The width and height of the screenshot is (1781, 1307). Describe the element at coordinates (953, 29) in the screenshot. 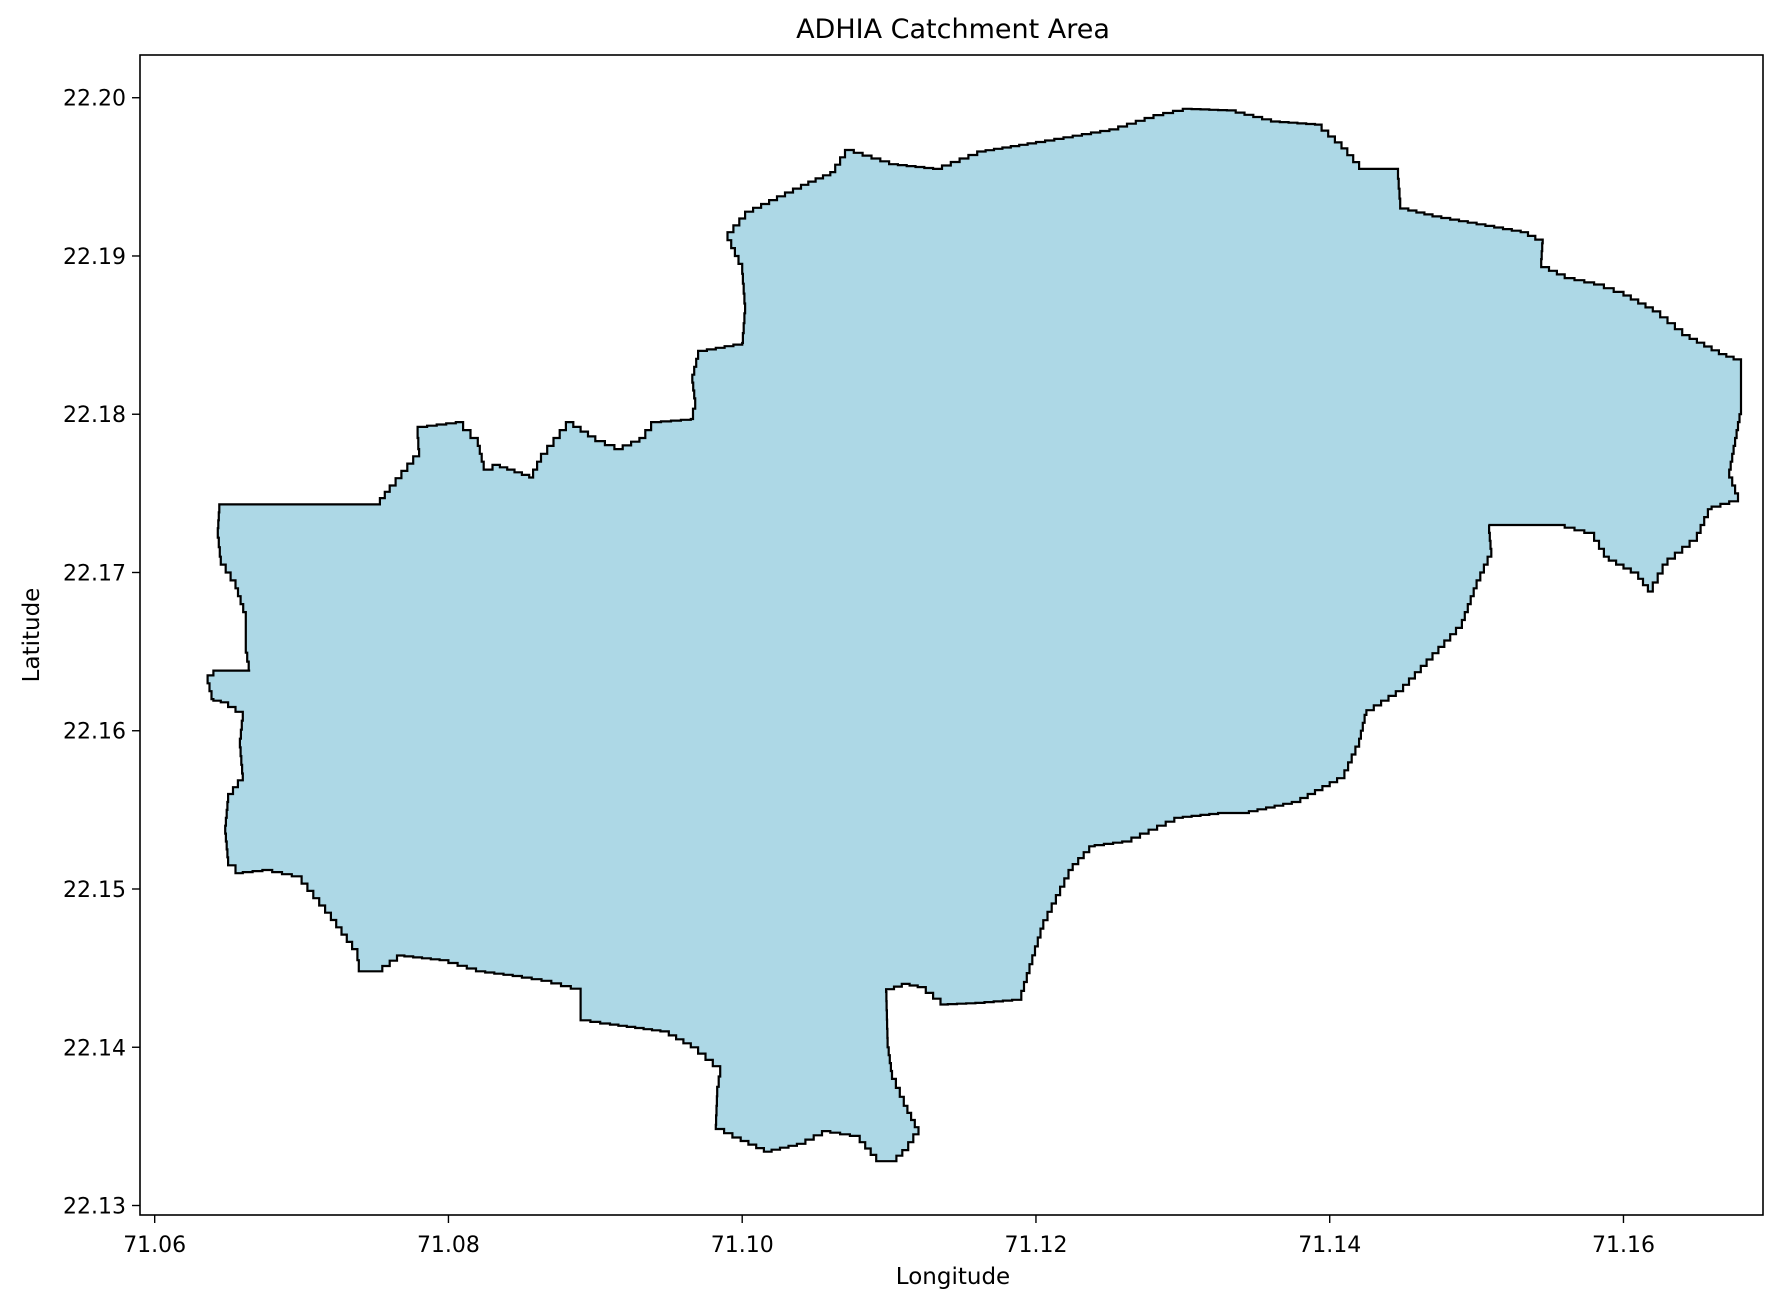

I see `chart-title: ADHIA Catchment Area` at that location.